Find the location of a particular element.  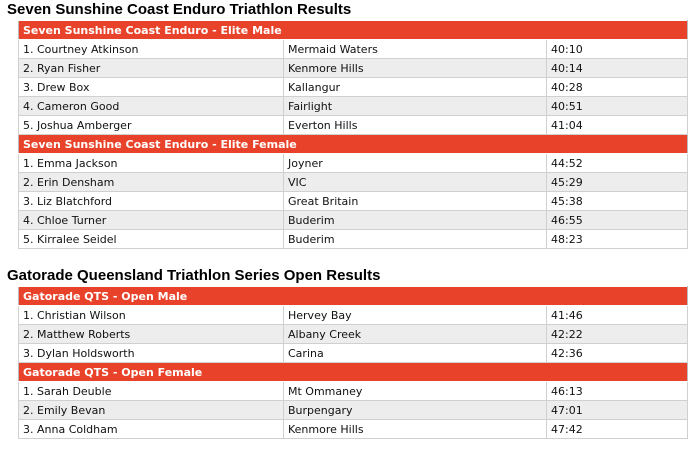

group-heading: Gatorade QTS - Open Male is located at coordinates (353, 296).